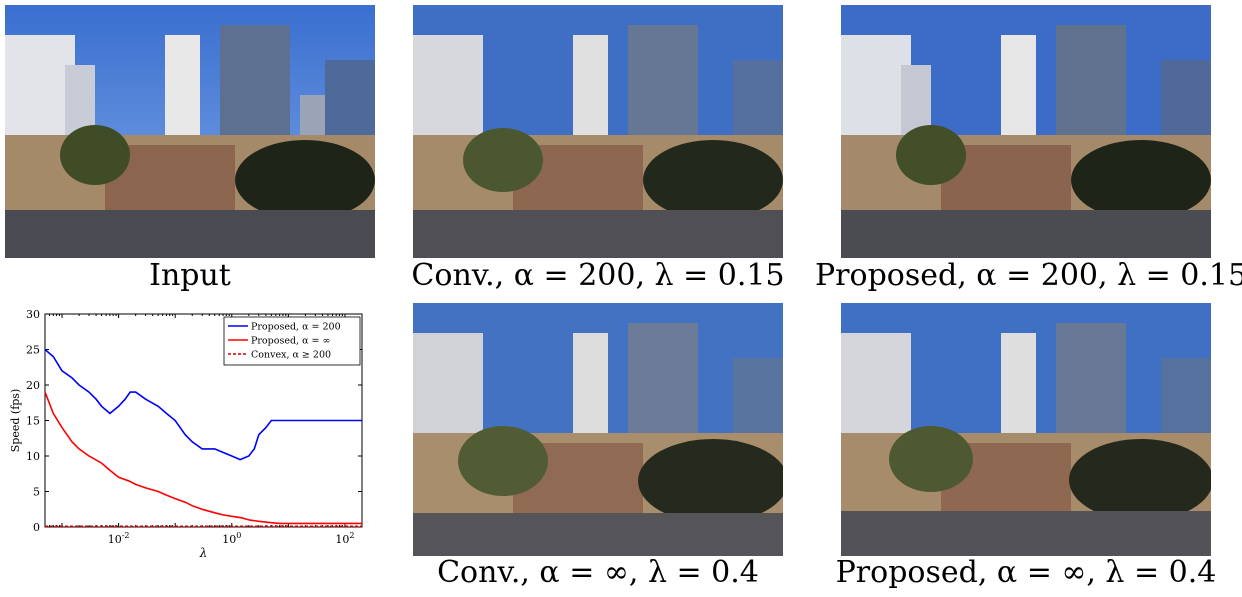  I want to click on y-tick-label: 10, so click(33, 456).